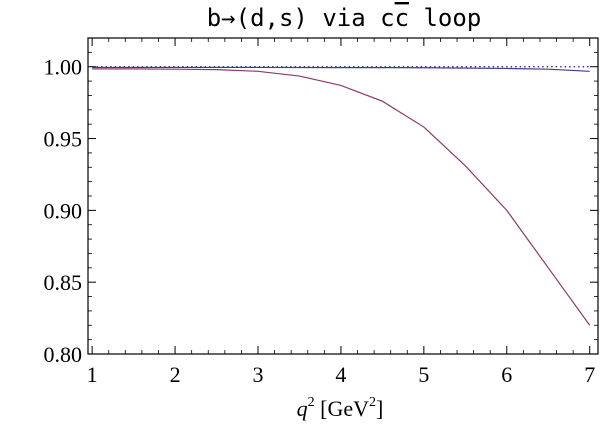  What do you see at coordinates (175, 374) in the screenshot?
I see `x-tick-label: 2` at bounding box center [175, 374].